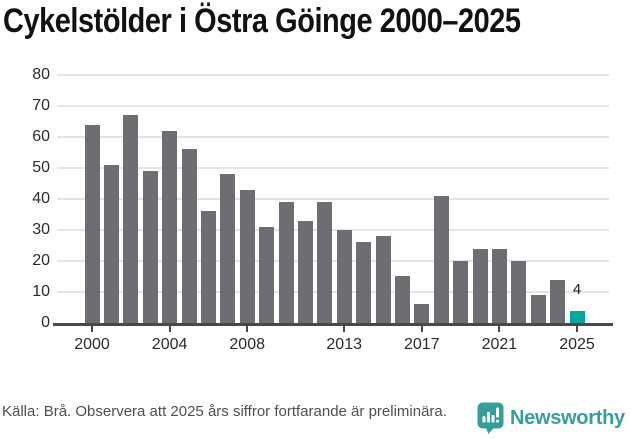  I want to click on x-axis-tick-label: 2000, so click(92, 344).